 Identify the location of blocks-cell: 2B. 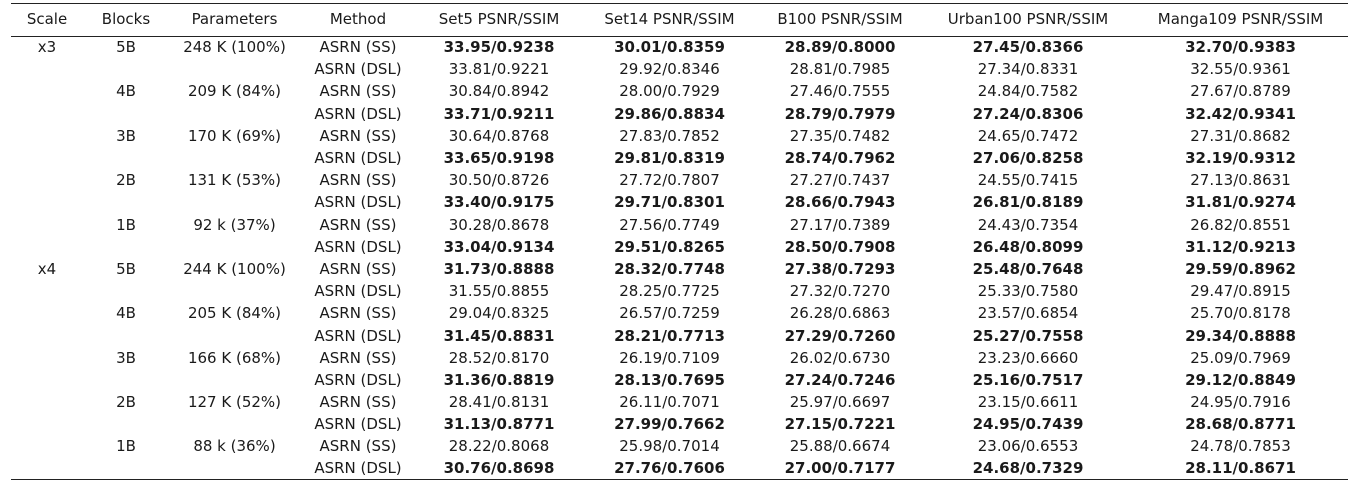
(126, 180).